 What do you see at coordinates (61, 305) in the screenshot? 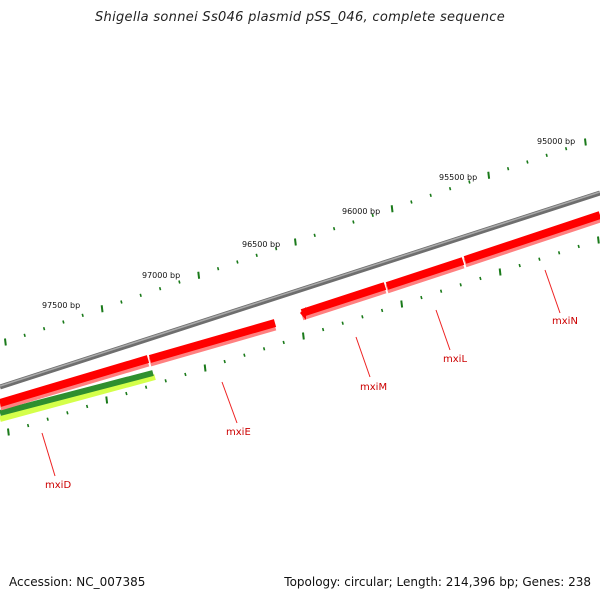
I see `scale-label-97500: 97500 bp` at bounding box center [61, 305].